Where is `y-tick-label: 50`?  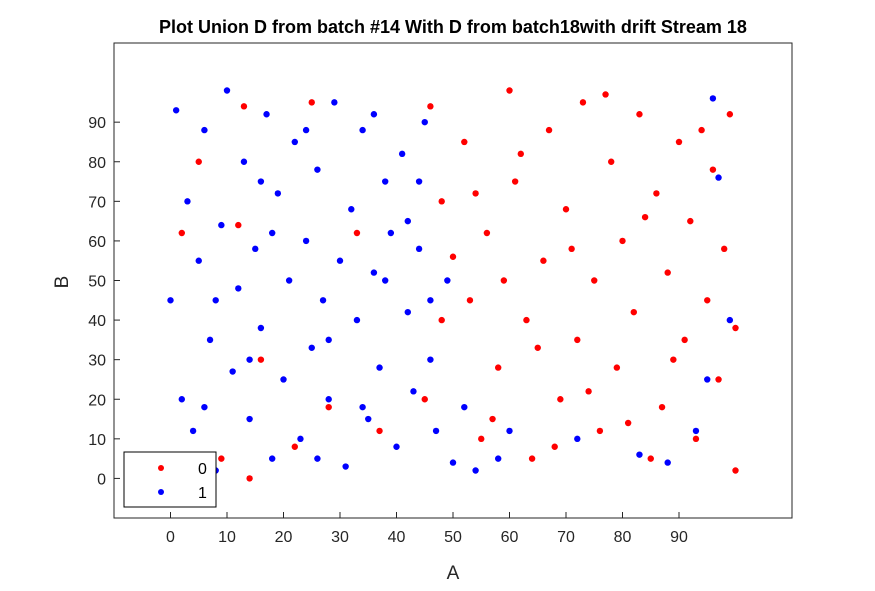
y-tick-label: 50 is located at coordinates (97, 282).